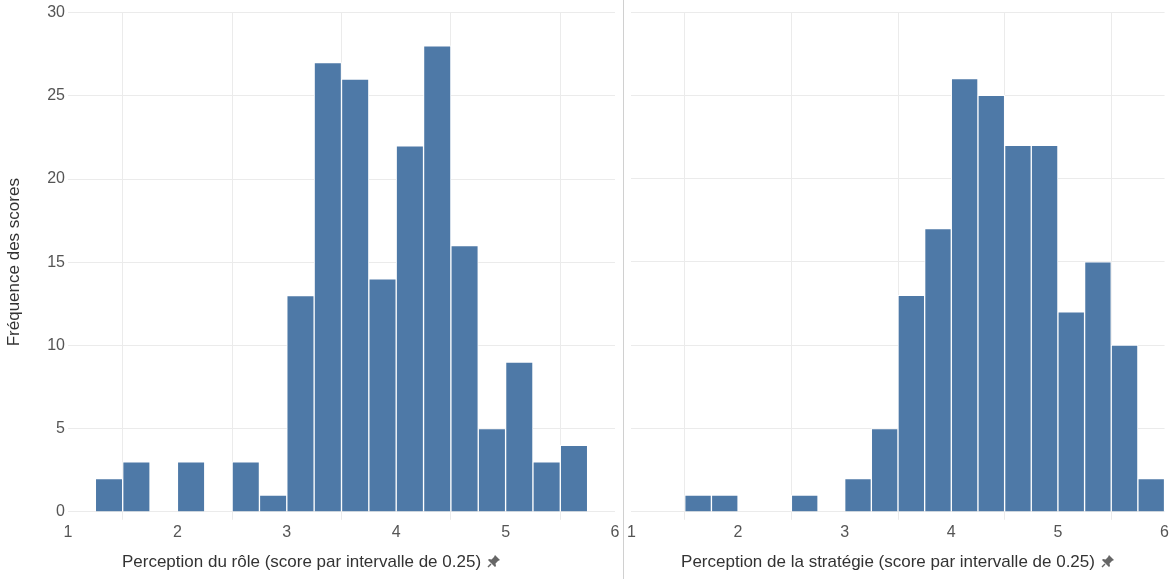  I want to click on y-tick-label: 5, so click(61, 428).